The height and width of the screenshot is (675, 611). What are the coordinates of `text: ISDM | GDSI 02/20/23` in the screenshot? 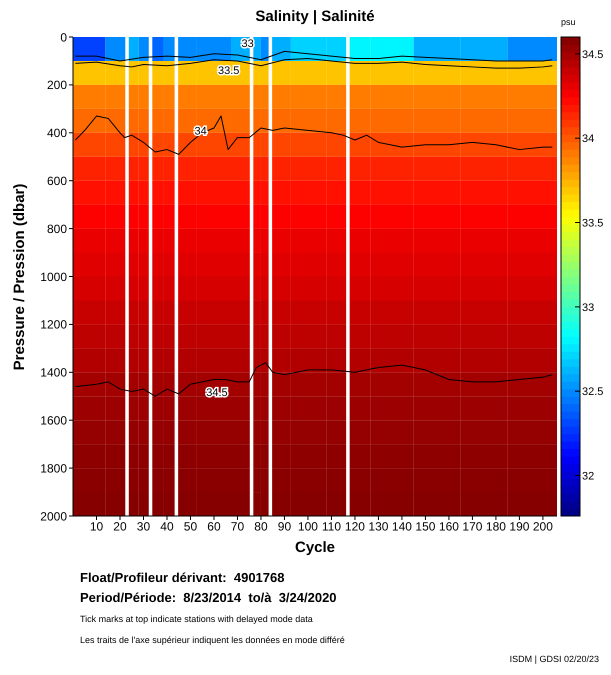 It's located at (554, 659).